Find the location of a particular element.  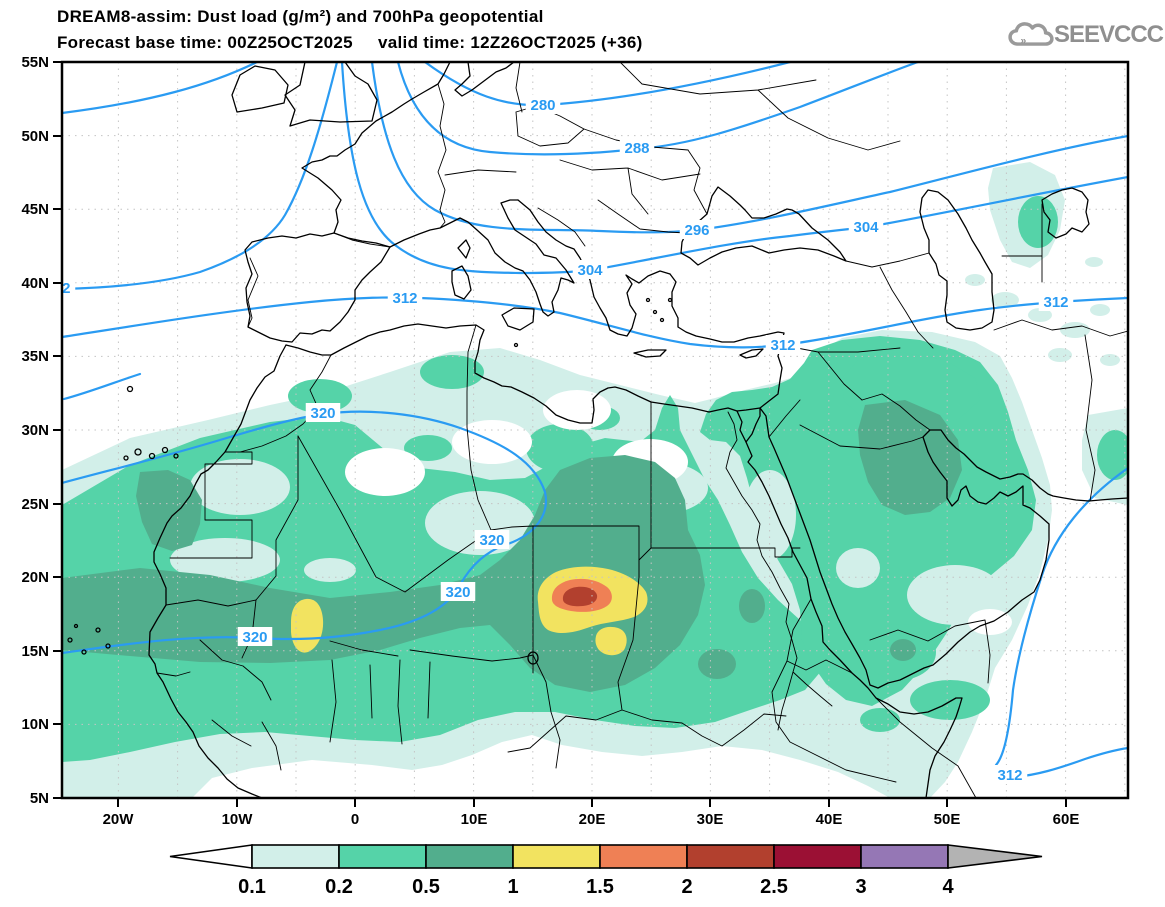

y-tick-label: 55N is located at coordinates (35, 62).